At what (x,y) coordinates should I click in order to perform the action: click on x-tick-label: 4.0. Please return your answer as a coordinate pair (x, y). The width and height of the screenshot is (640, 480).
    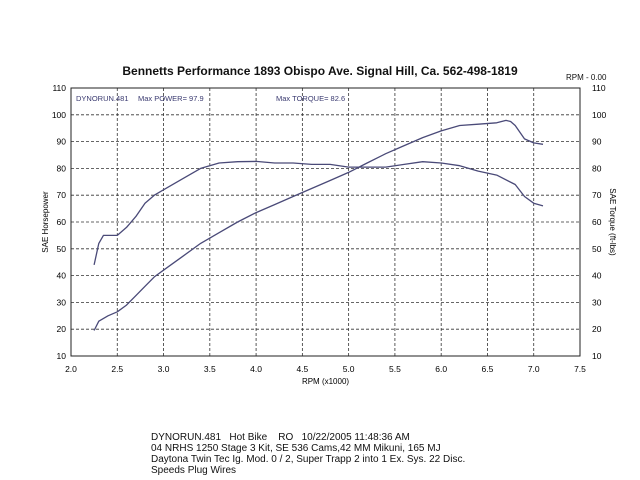
    Looking at the image, I should click on (256, 369).